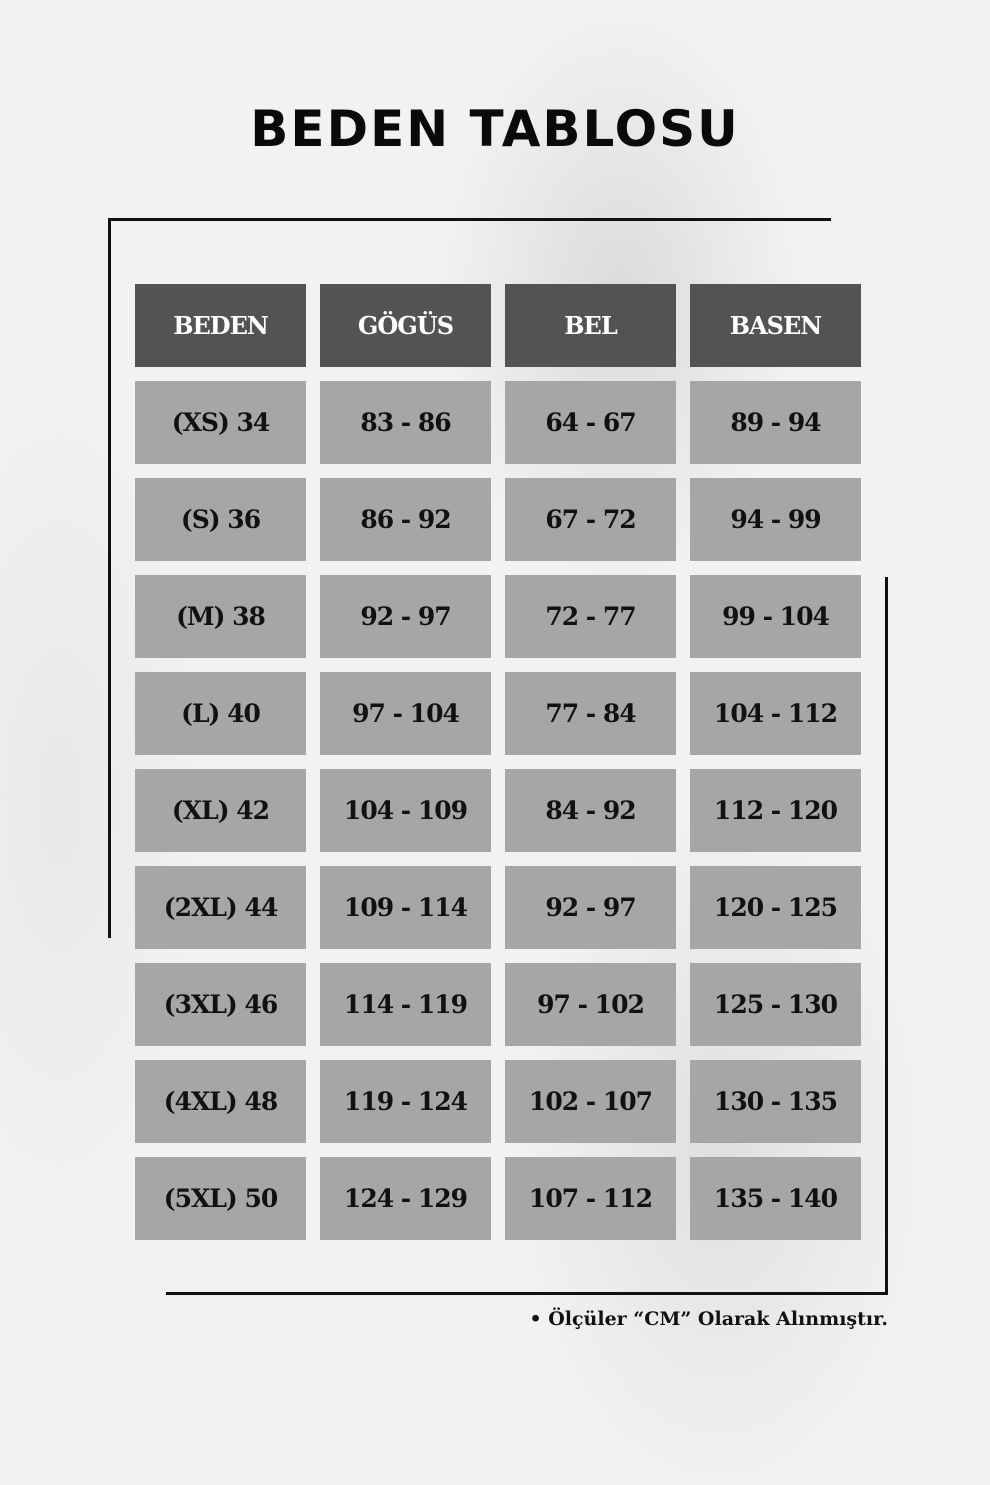  What do you see at coordinates (405, 1198) in the screenshot?
I see `cell-chest: 124 - 129` at bounding box center [405, 1198].